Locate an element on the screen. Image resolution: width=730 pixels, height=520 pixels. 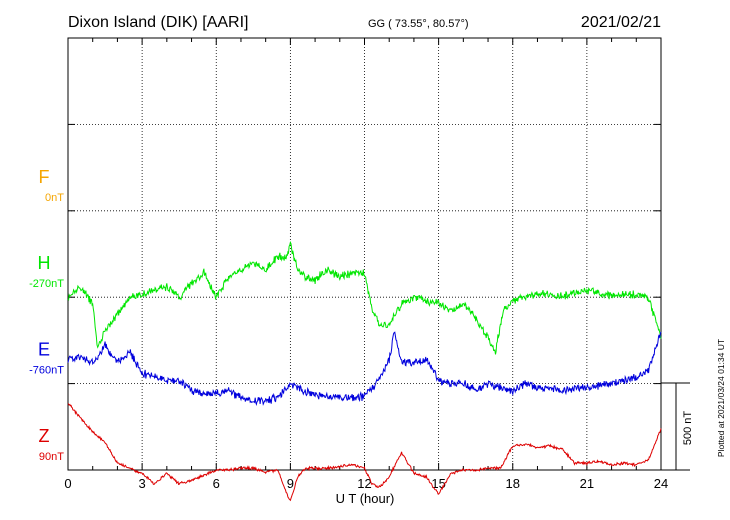
x-tick-label: 0 is located at coordinates (67, 483).